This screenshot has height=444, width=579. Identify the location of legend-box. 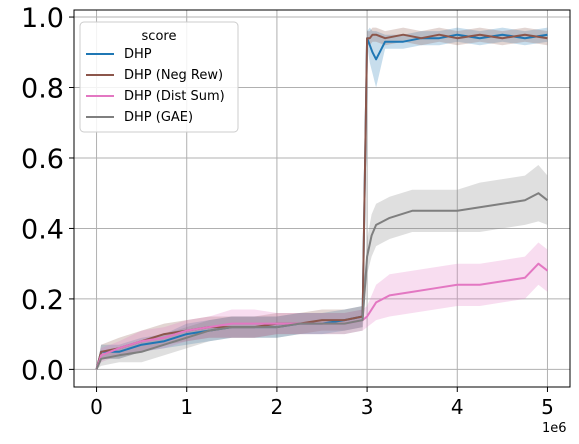
(159, 77).